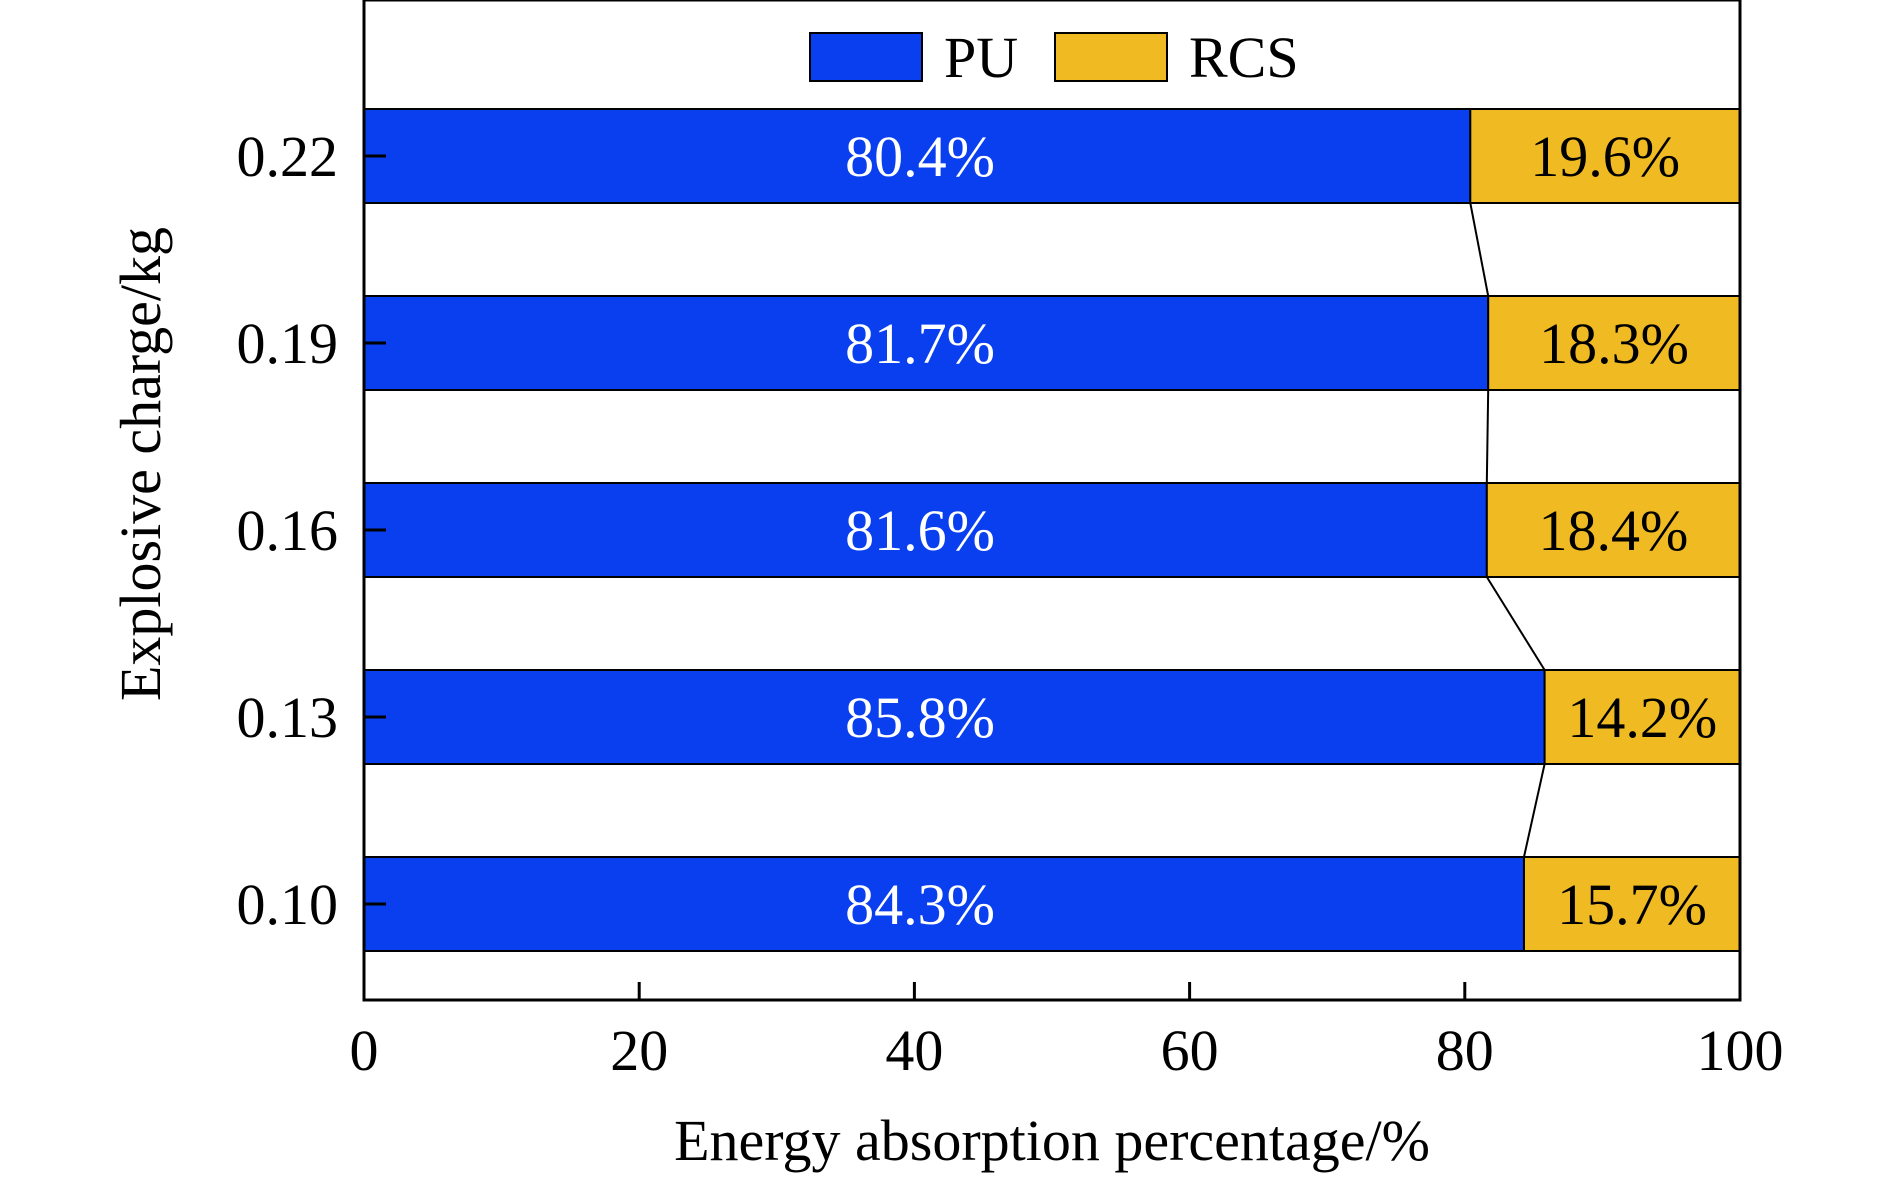 The width and height of the screenshot is (1890, 1180). I want to click on data-label-pu-0.10: 84.3%, so click(920, 904).